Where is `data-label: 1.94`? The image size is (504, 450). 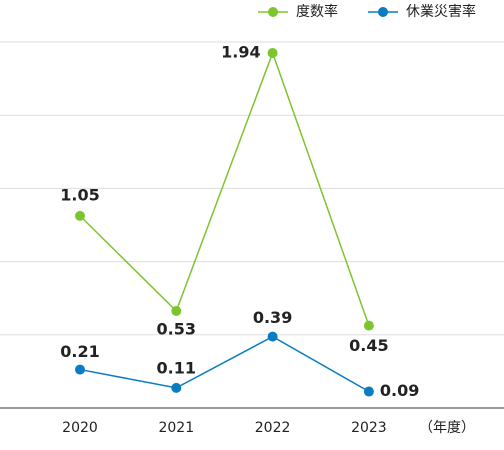 data-label: 1.94 is located at coordinates (240, 51).